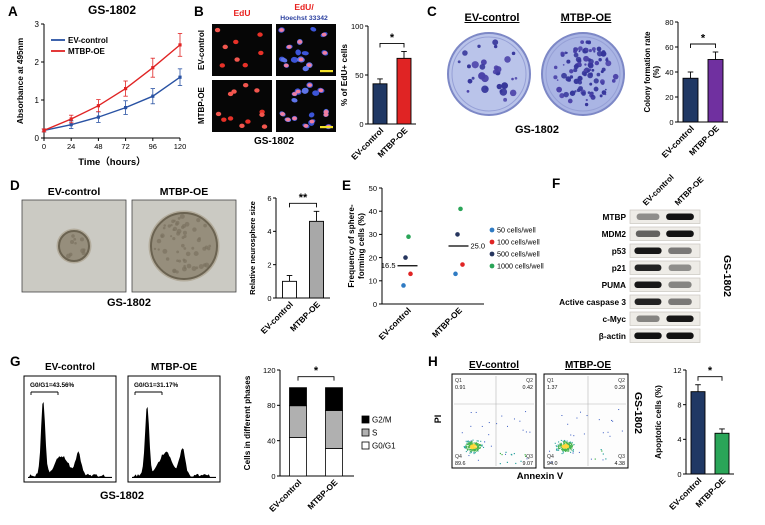 Image resolution: width=765 pixels, height=525 pixels. Describe the element at coordinates (112, 10) in the screenshot. I see `panel-a-title: GS-1802` at that location.